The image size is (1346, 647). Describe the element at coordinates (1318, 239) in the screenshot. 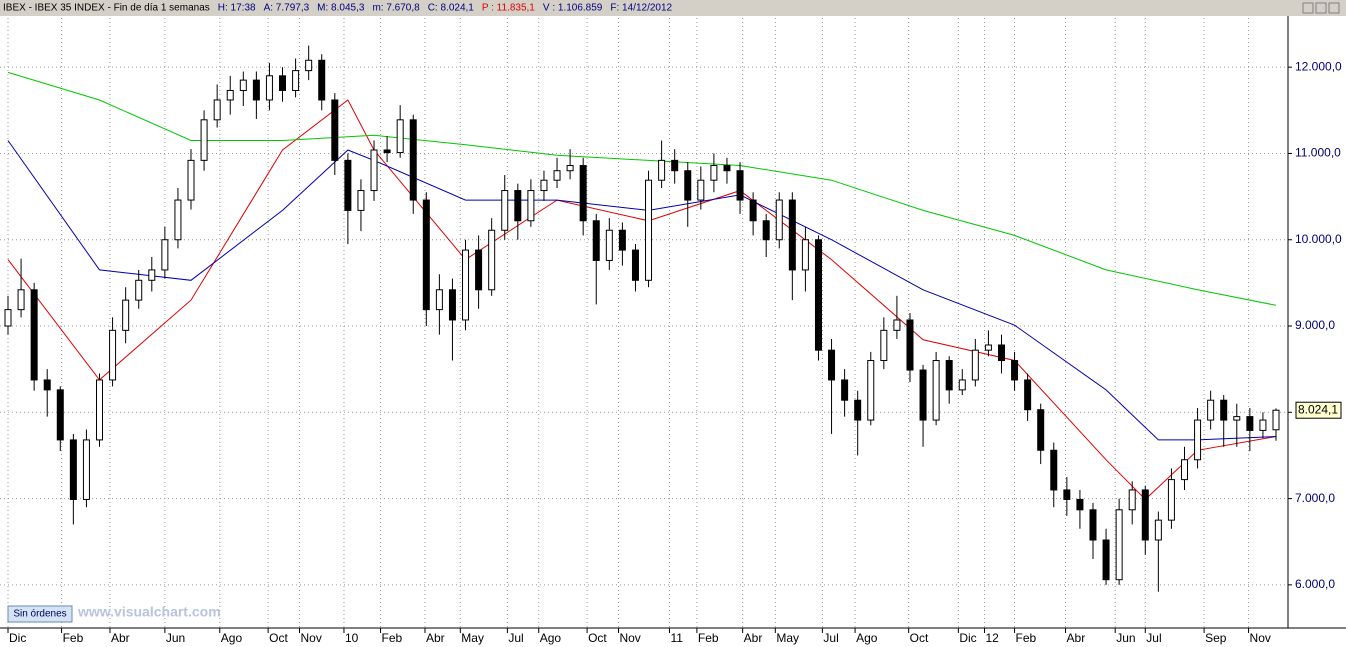

I see `y-tick-label: 10.000,0` at that location.